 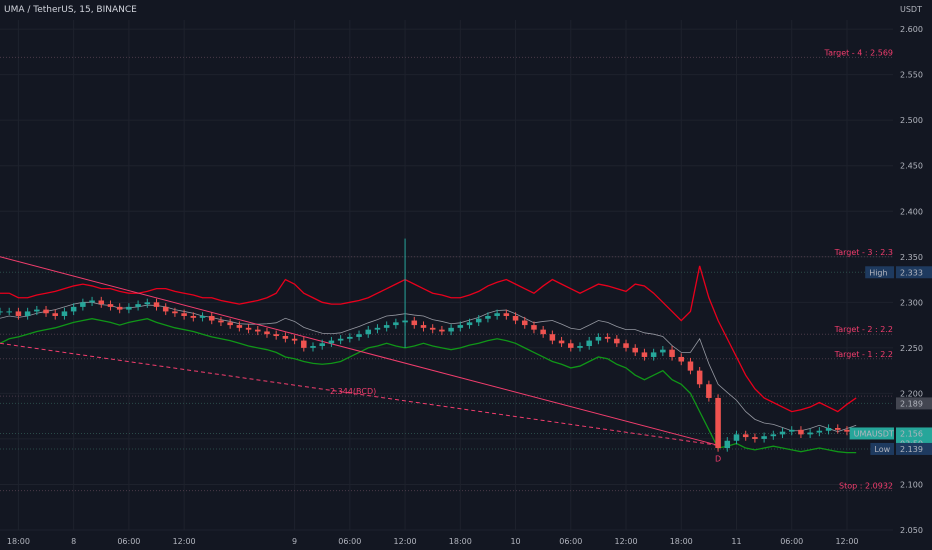 What do you see at coordinates (911, 75) in the screenshot?
I see `price-tick-label: 2.550` at bounding box center [911, 75].